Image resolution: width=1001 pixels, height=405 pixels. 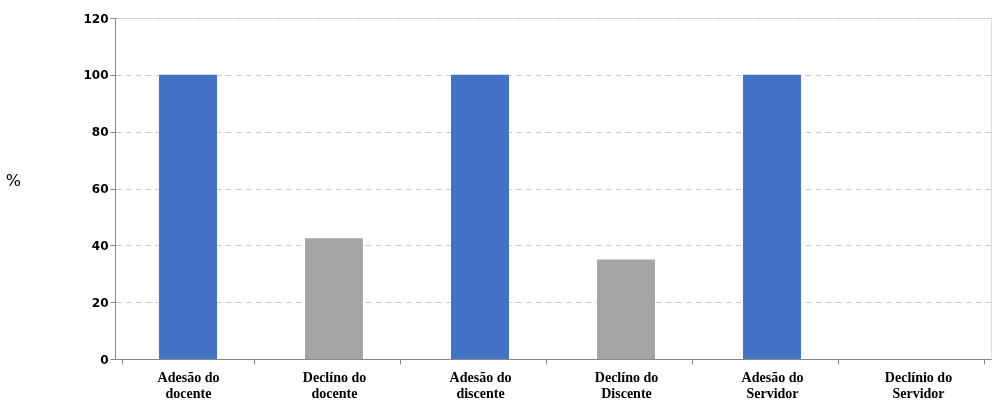 What do you see at coordinates (96, 18) in the screenshot?
I see `y-tick-label: 120` at bounding box center [96, 18].